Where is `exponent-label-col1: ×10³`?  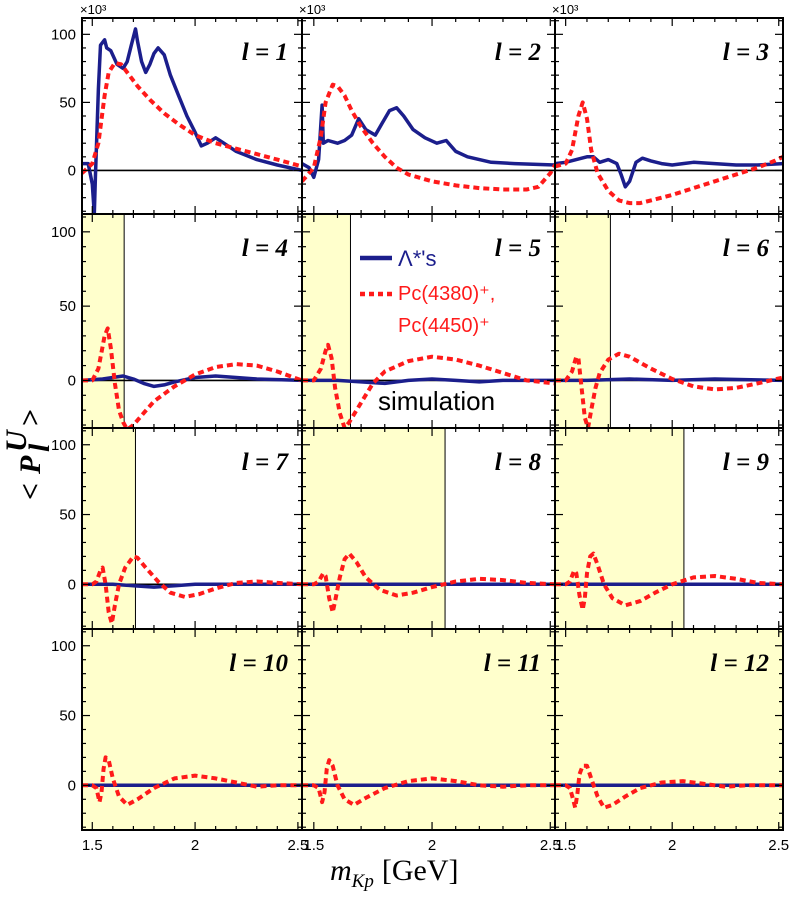
exponent-label-col1: ×10³ is located at coordinates (93, 9).